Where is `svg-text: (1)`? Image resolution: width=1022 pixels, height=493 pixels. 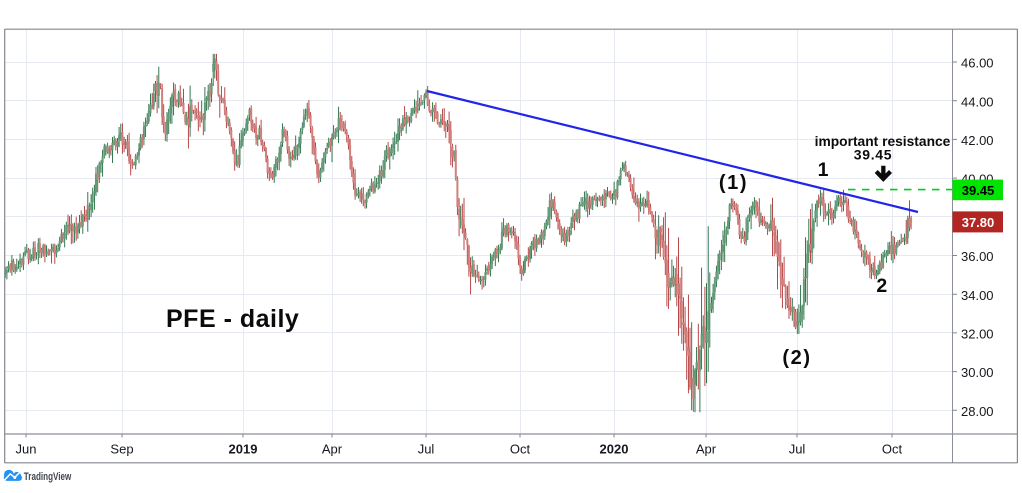 svg-text: (1) is located at coordinates (733, 183).